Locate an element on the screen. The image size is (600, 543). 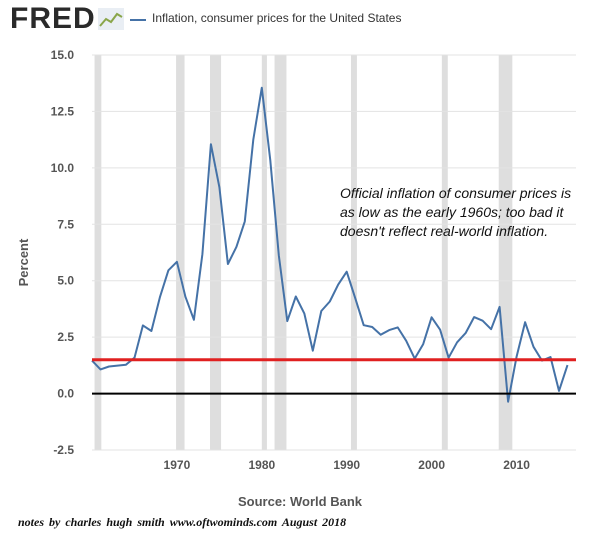
x-tick-label: 1970 is located at coordinates (177, 465).